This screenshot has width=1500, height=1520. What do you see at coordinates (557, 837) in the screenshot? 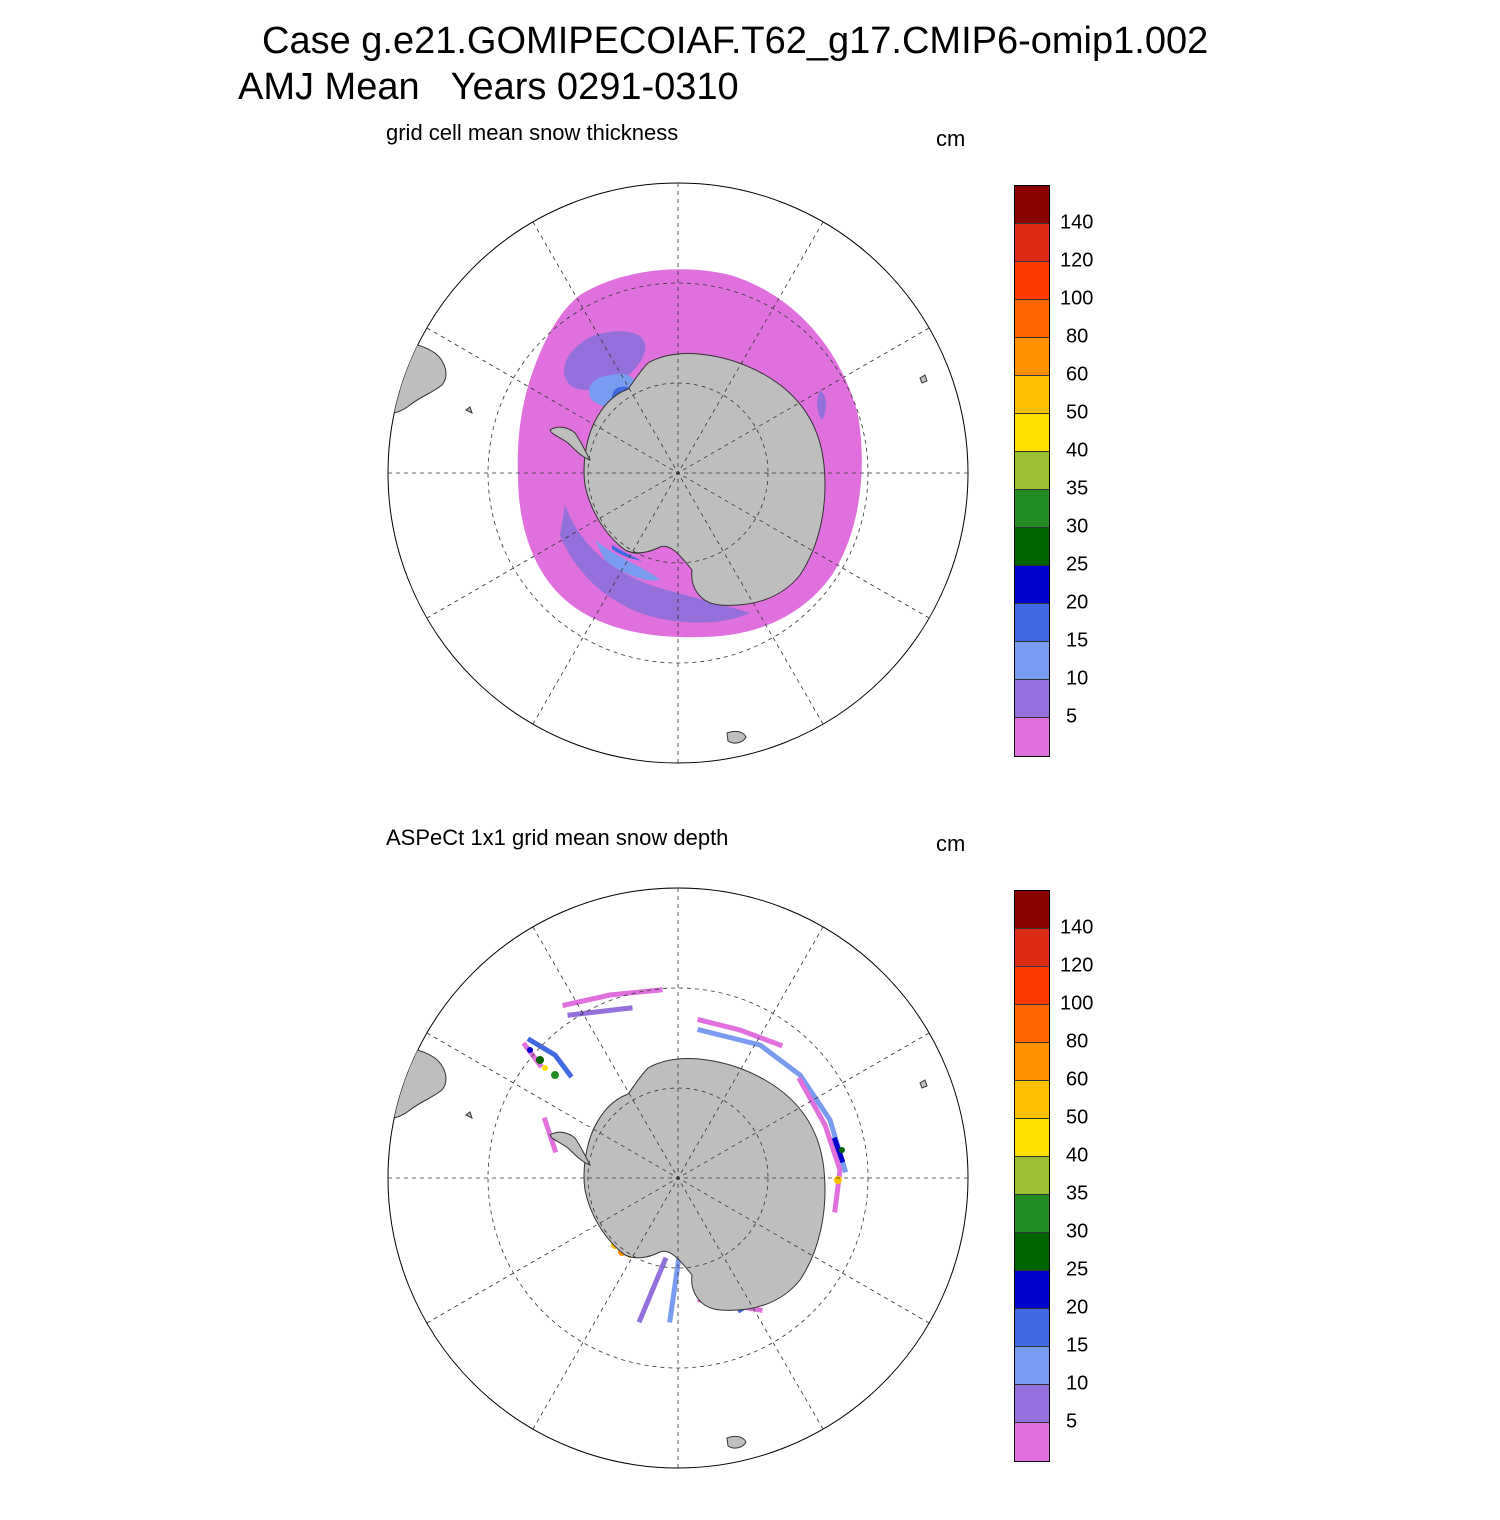
I see `panel-title: ASPeCt 1x1 grid mean snow depth` at bounding box center [557, 837].